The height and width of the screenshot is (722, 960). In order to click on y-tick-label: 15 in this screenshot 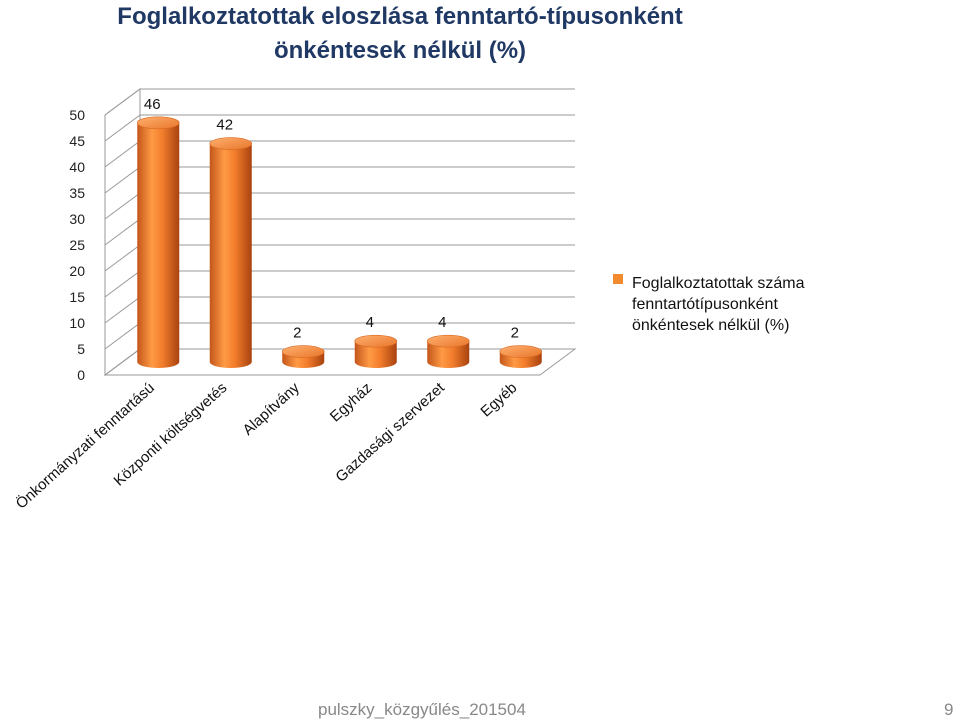, I will do `click(77, 297)`.